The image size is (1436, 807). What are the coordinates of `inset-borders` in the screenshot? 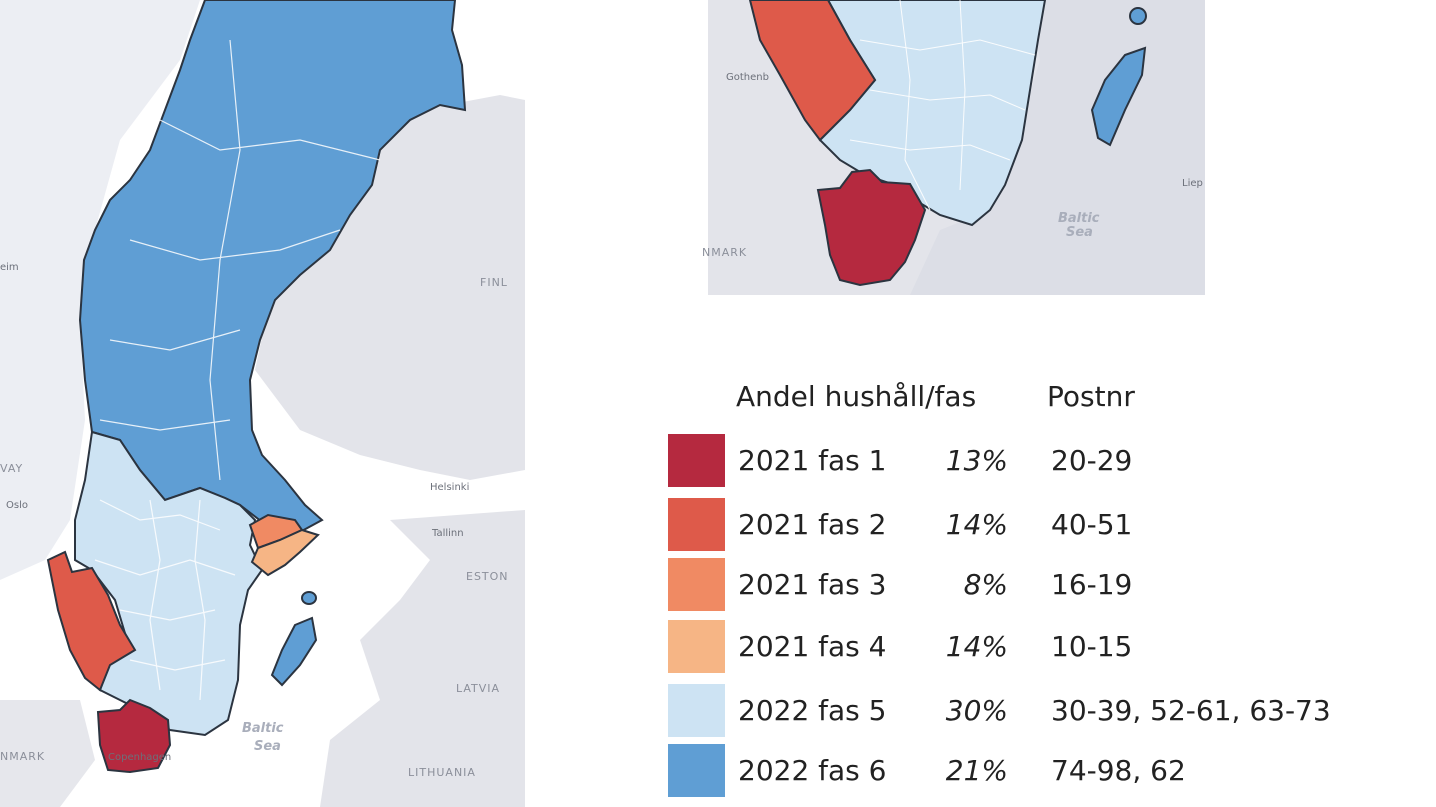 It's located at (942, 105).